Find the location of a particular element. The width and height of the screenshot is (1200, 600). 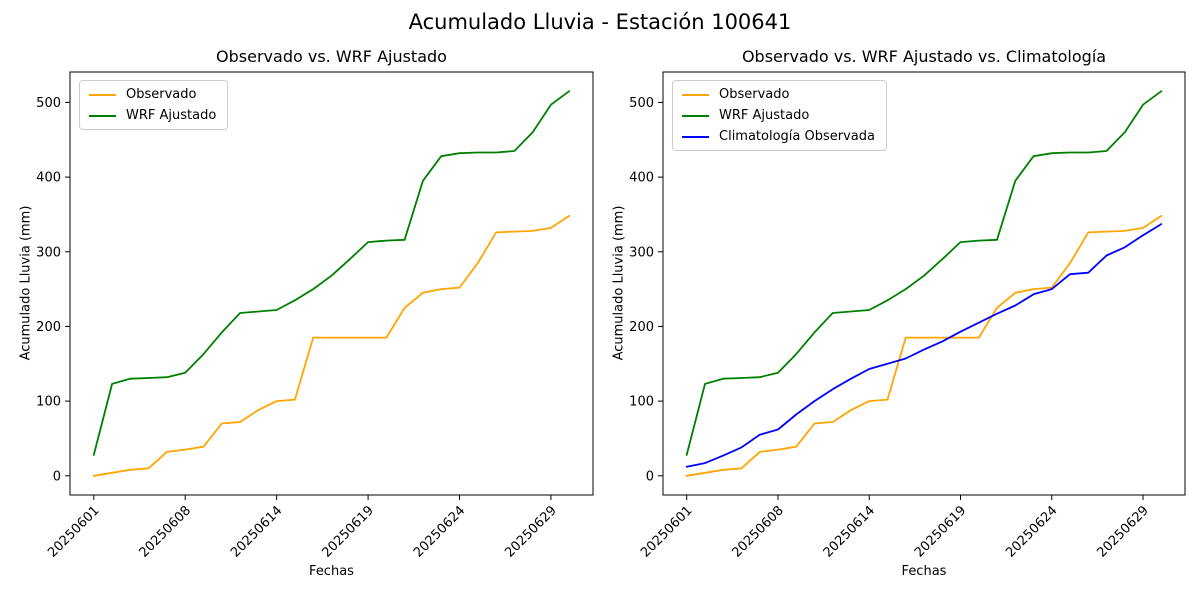

y-axis-label-right: Acumulado Lluvia (mm) is located at coordinates (619, 283).